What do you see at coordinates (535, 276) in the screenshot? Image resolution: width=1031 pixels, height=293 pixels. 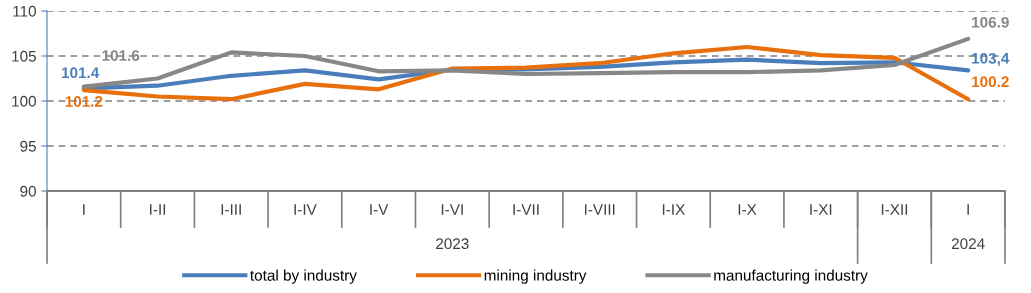 I see `legend-label: mining industry` at bounding box center [535, 276].